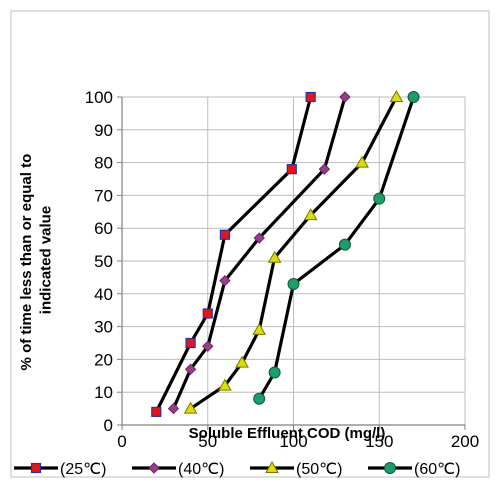 The image size is (500, 490). I want to click on y-tick-label: 60, so click(103, 228).